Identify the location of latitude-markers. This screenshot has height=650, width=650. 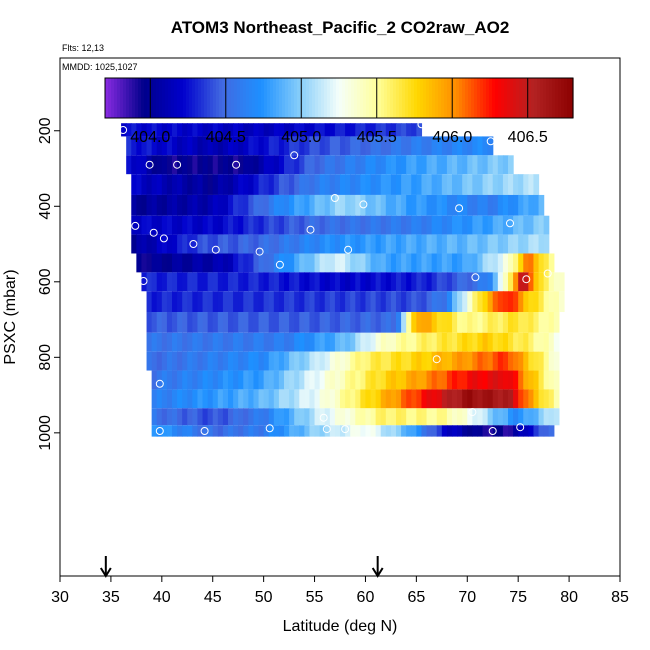
(241, 567).